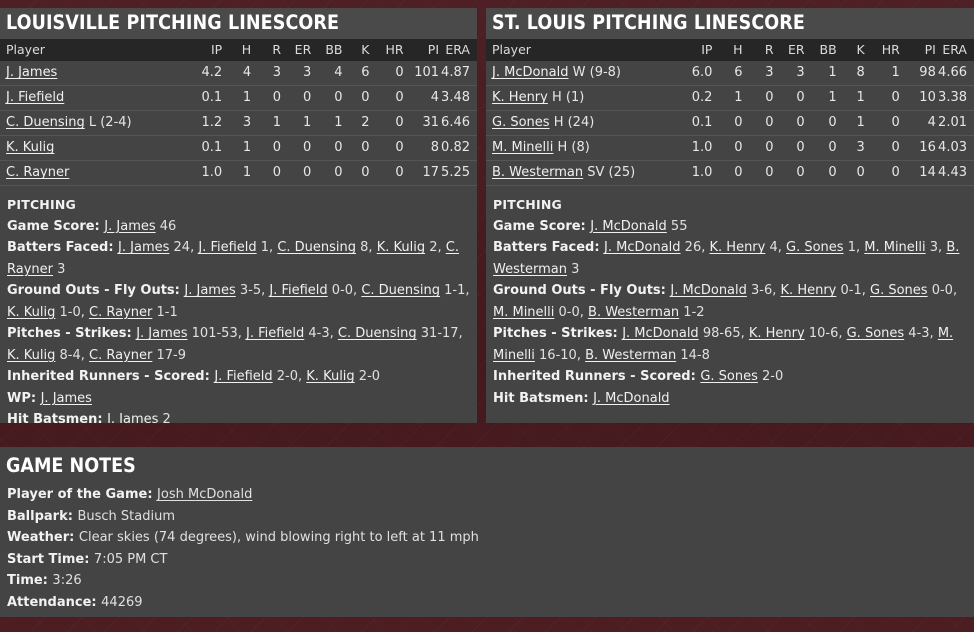 The height and width of the screenshot is (632, 974). Describe the element at coordinates (42, 516) in the screenshot. I see `game-note-label: Ballpark:` at that location.